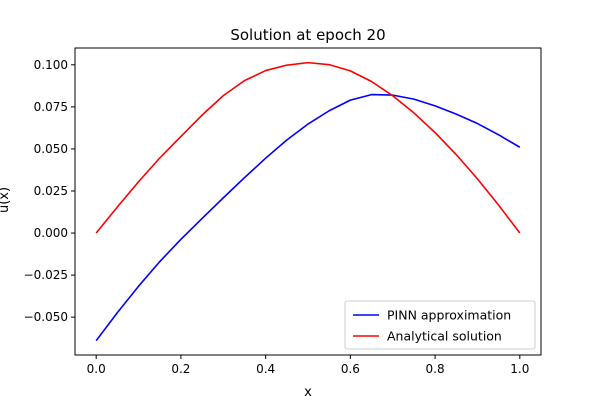 This screenshot has width=600, height=400. What do you see at coordinates (51, 149) in the screenshot?
I see `y-tick-label: 0.050` at bounding box center [51, 149].